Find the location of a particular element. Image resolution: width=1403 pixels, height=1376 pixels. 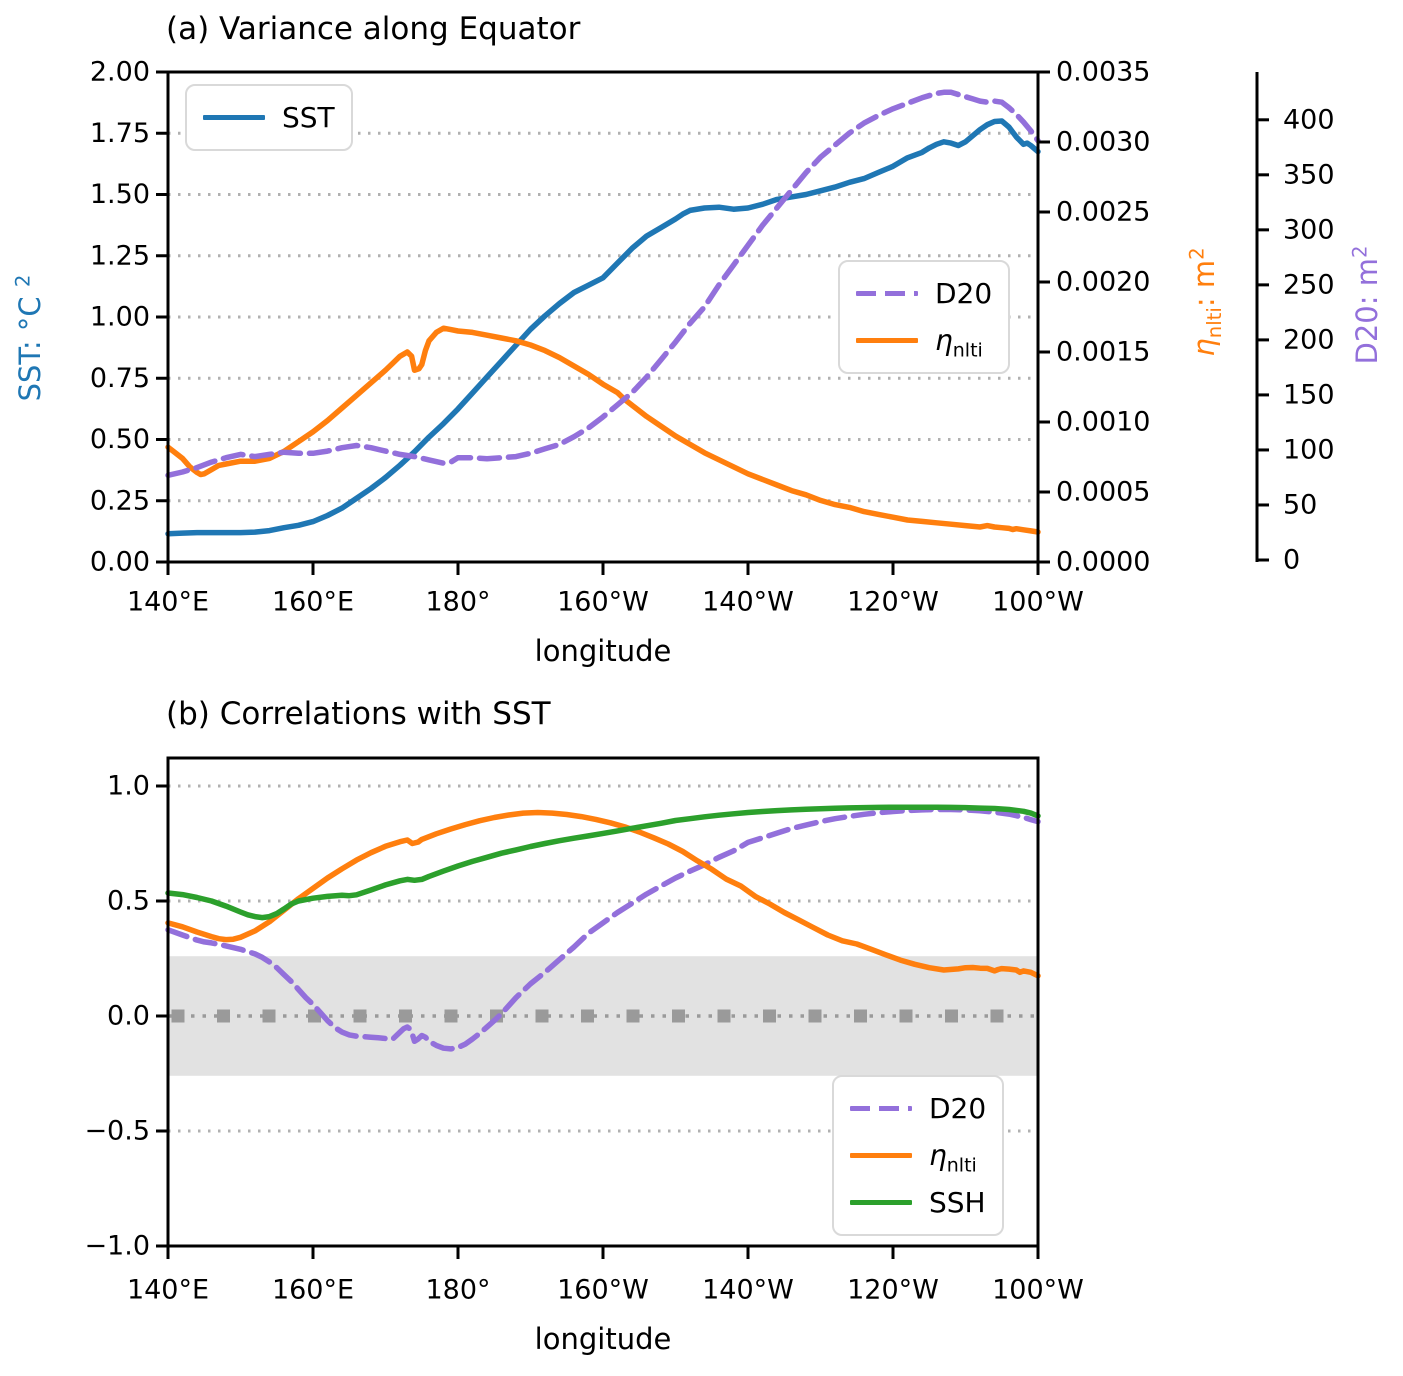

panel-a-eta-tick-label: 0.0015 is located at coordinates (1103, 352).